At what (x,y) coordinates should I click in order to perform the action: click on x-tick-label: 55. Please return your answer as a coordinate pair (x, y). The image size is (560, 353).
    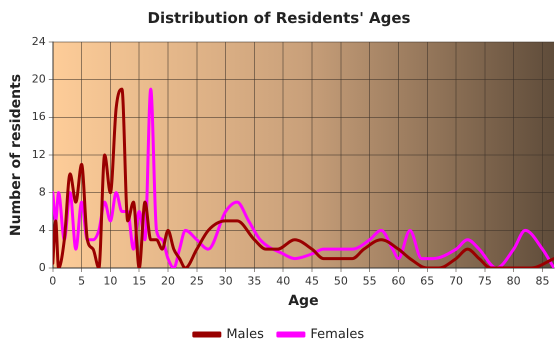
    Looking at the image, I should click on (369, 281).